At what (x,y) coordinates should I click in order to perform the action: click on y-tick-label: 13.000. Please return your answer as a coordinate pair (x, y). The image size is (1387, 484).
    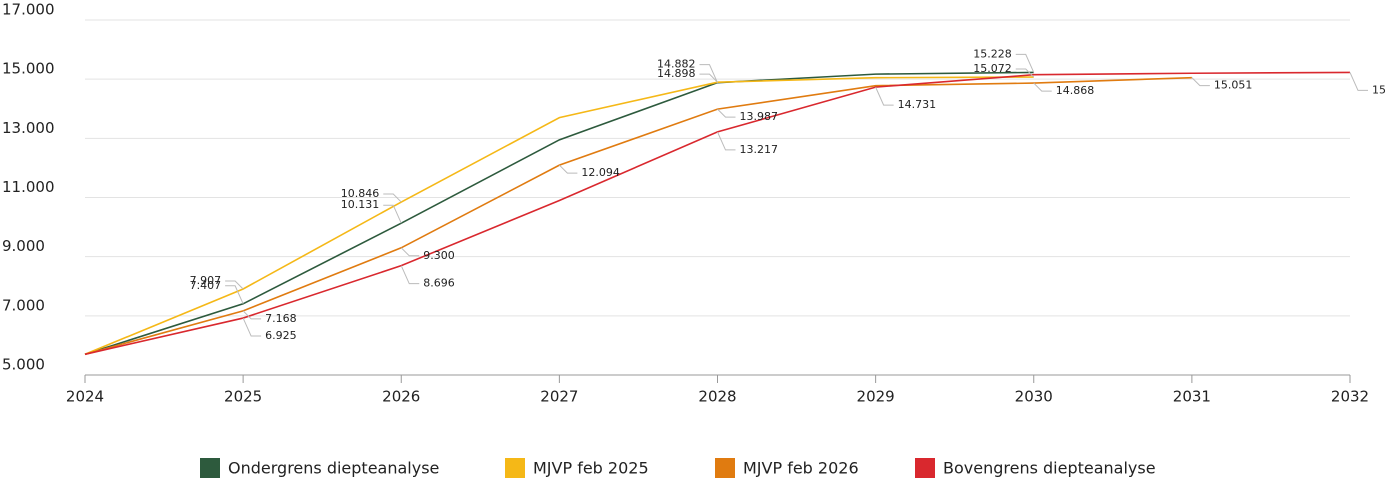
    Looking at the image, I should click on (28, 128).